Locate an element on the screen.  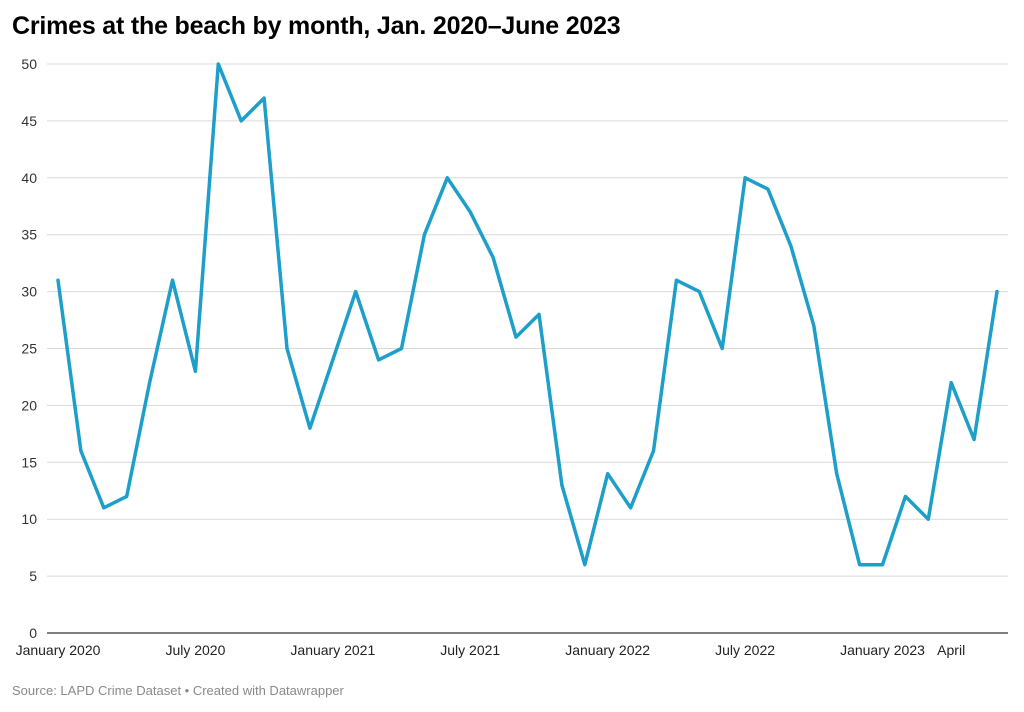
x-tick-label: January 2023 is located at coordinates (882, 650).